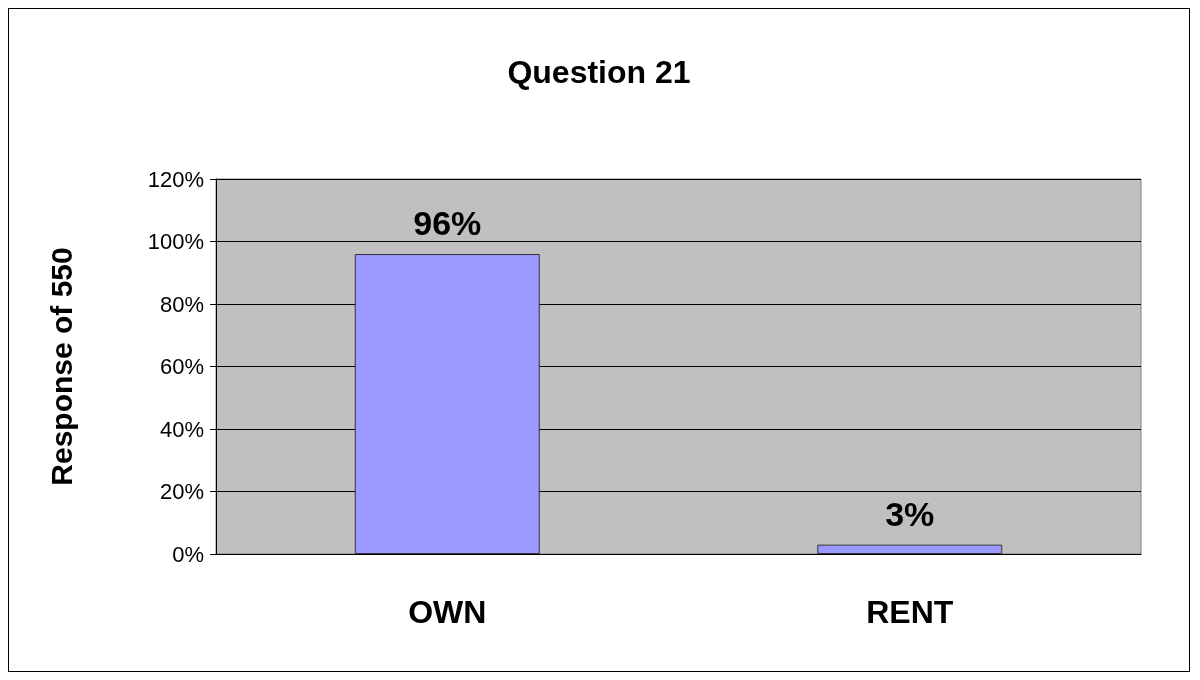  What do you see at coordinates (181, 429) in the screenshot?
I see `y-tick-label: 40%` at bounding box center [181, 429].